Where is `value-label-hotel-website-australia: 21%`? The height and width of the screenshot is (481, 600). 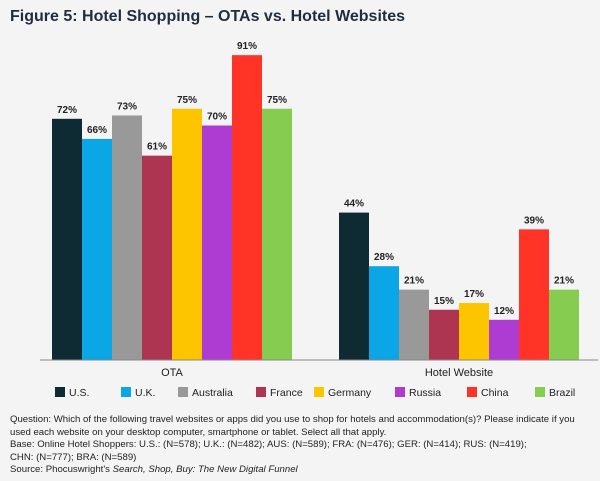 value-label-hotel-website-australia: 21% is located at coordinates (414, 281).